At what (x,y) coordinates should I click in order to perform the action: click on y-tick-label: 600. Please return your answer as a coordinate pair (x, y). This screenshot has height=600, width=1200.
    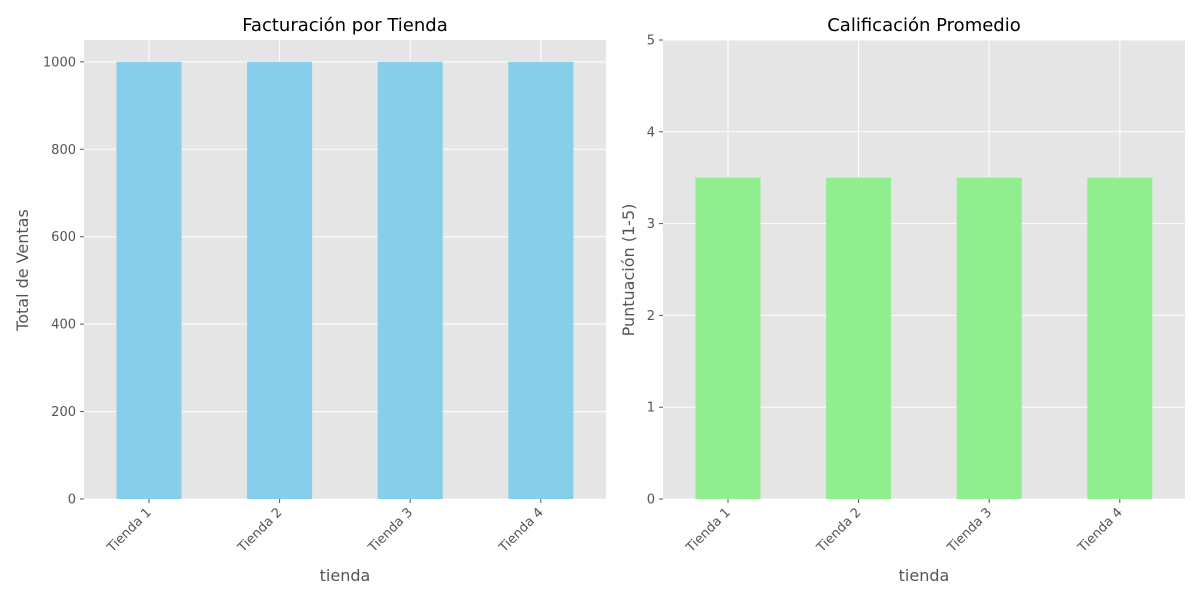
    Looking at the image, I should click on (63, 237).